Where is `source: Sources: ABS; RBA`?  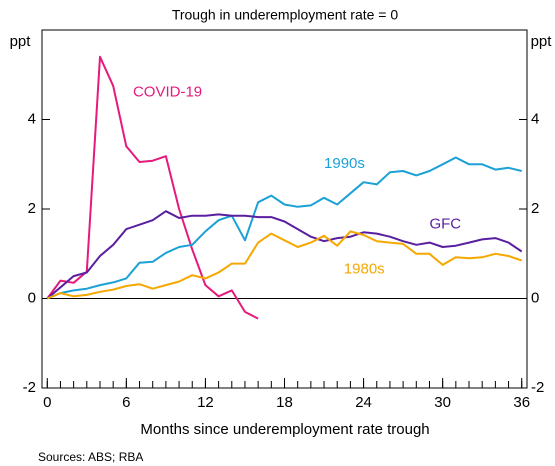
source: Sources: ABS; RBA is located at coordinates (90, 457).